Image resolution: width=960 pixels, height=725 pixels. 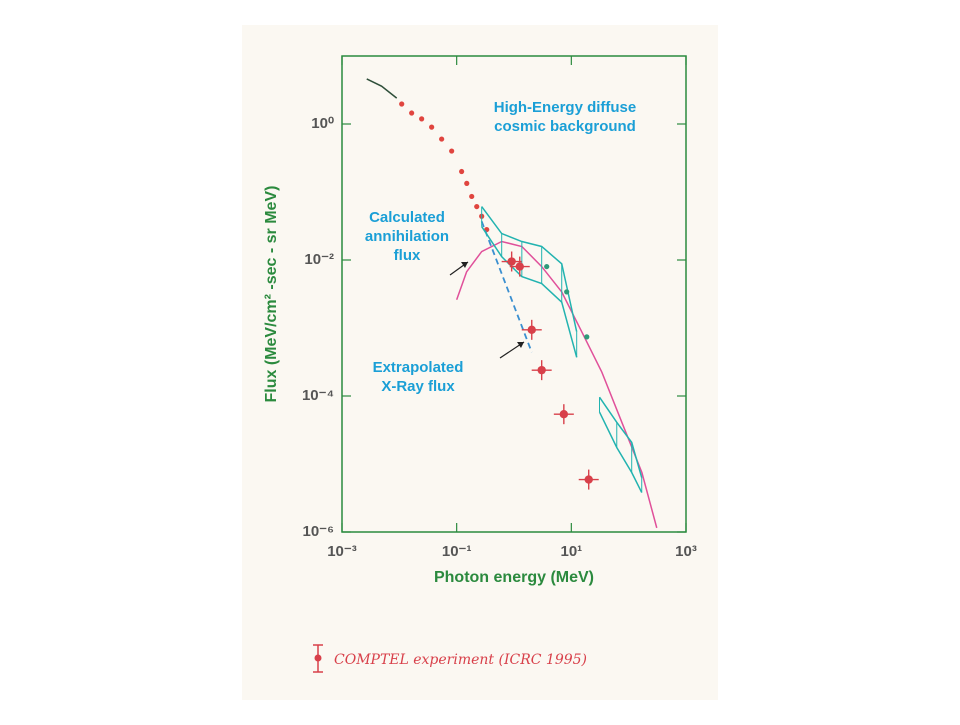 What do you see at coordinates (318, 658) in the screenshot?
I see `legend-symbol` at bounding box center [318, 658].